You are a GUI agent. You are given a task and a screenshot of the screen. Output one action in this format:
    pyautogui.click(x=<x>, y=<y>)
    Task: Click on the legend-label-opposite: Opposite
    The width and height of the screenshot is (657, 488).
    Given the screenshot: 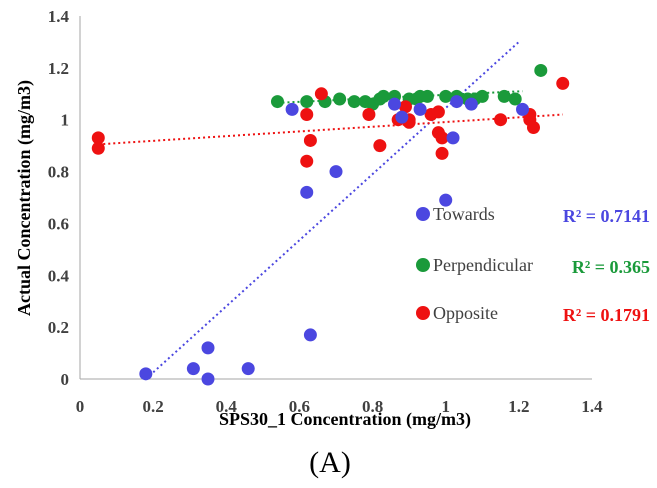 What is the action you would take?
    pyautogui.click(x=465, y=313)
    